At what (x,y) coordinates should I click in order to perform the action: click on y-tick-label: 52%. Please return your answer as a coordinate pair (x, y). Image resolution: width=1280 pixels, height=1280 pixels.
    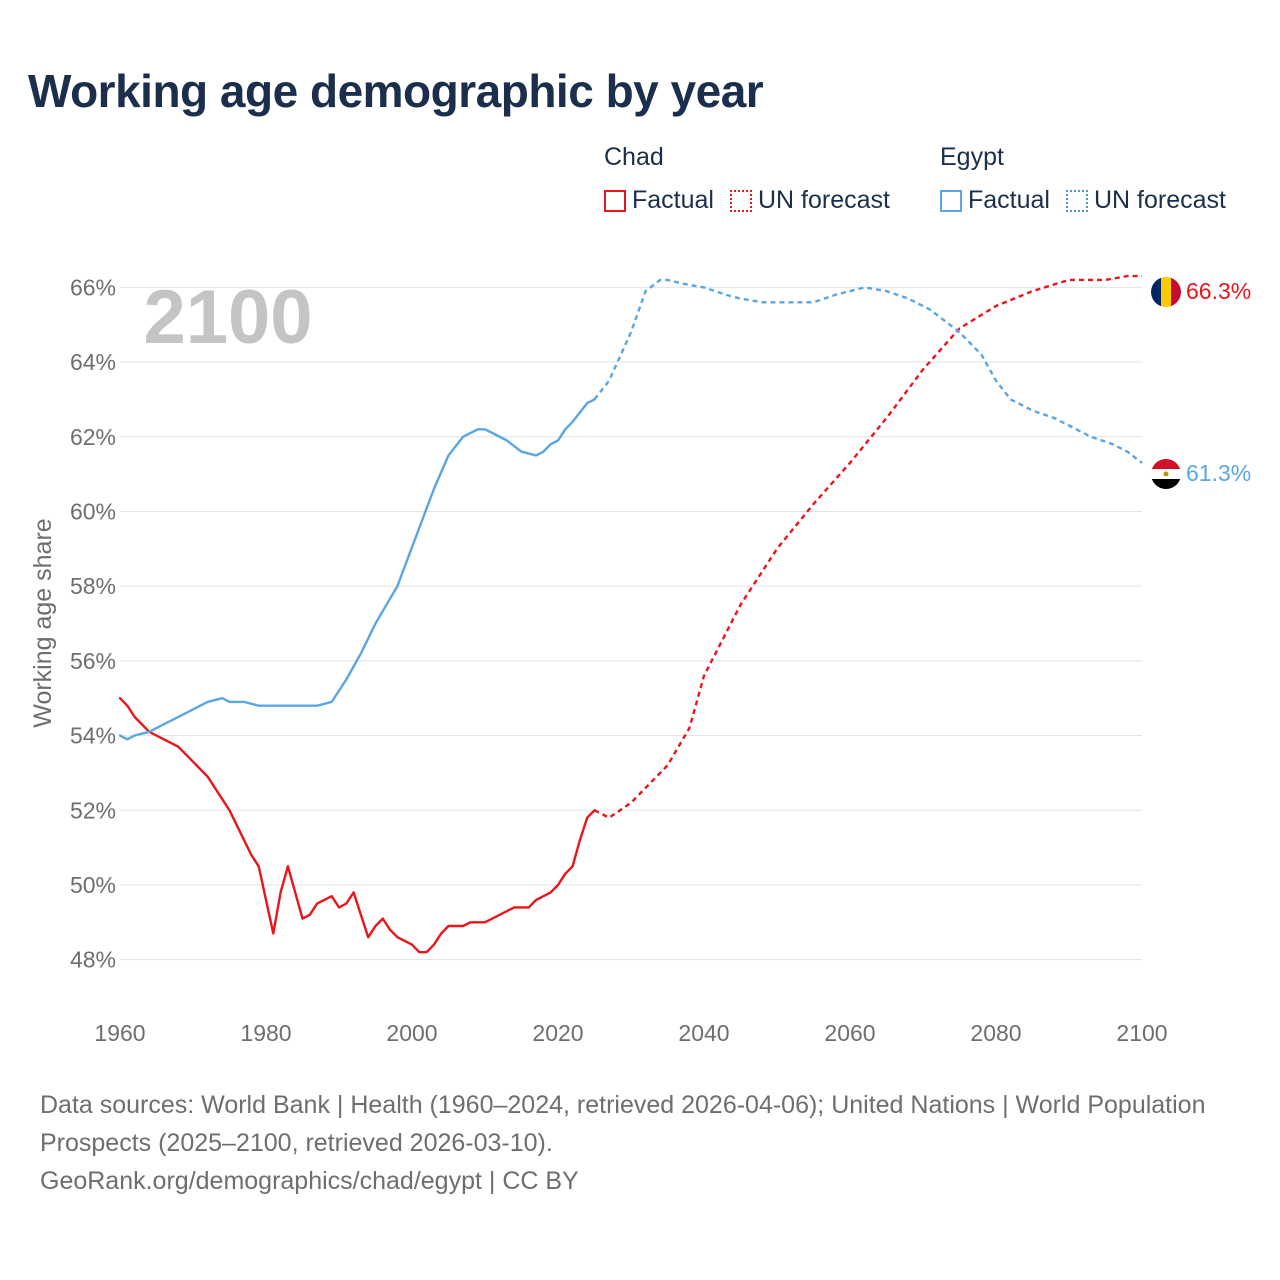
    Looking at the image, I should click on (93, 810).